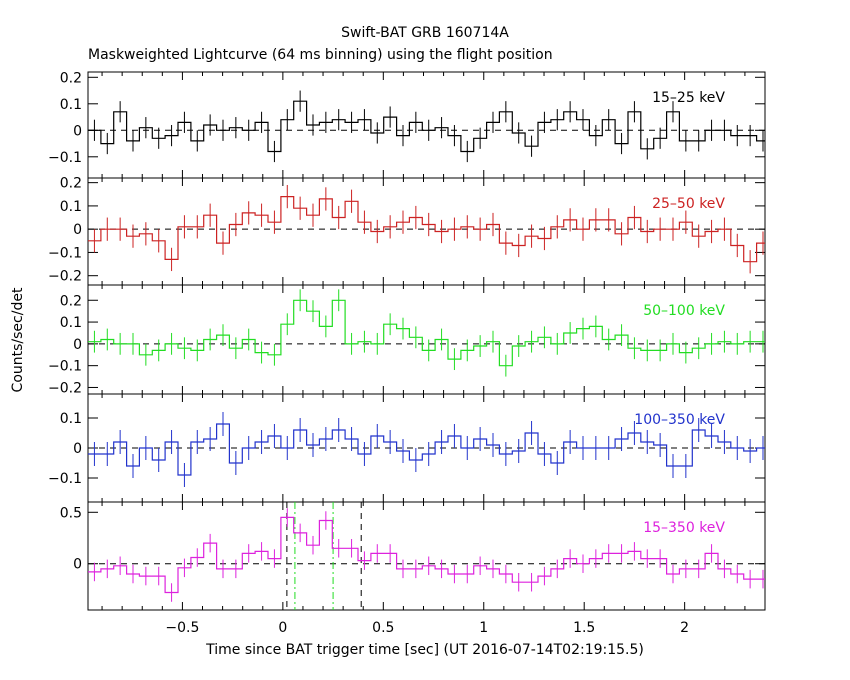 Image resolution: width=850 pixels, height=680 pixels. What do you see at coordinates (684, 528) in the screenshot?
I see `band-label: 15–350 keV` at bounding box center [684, 528].